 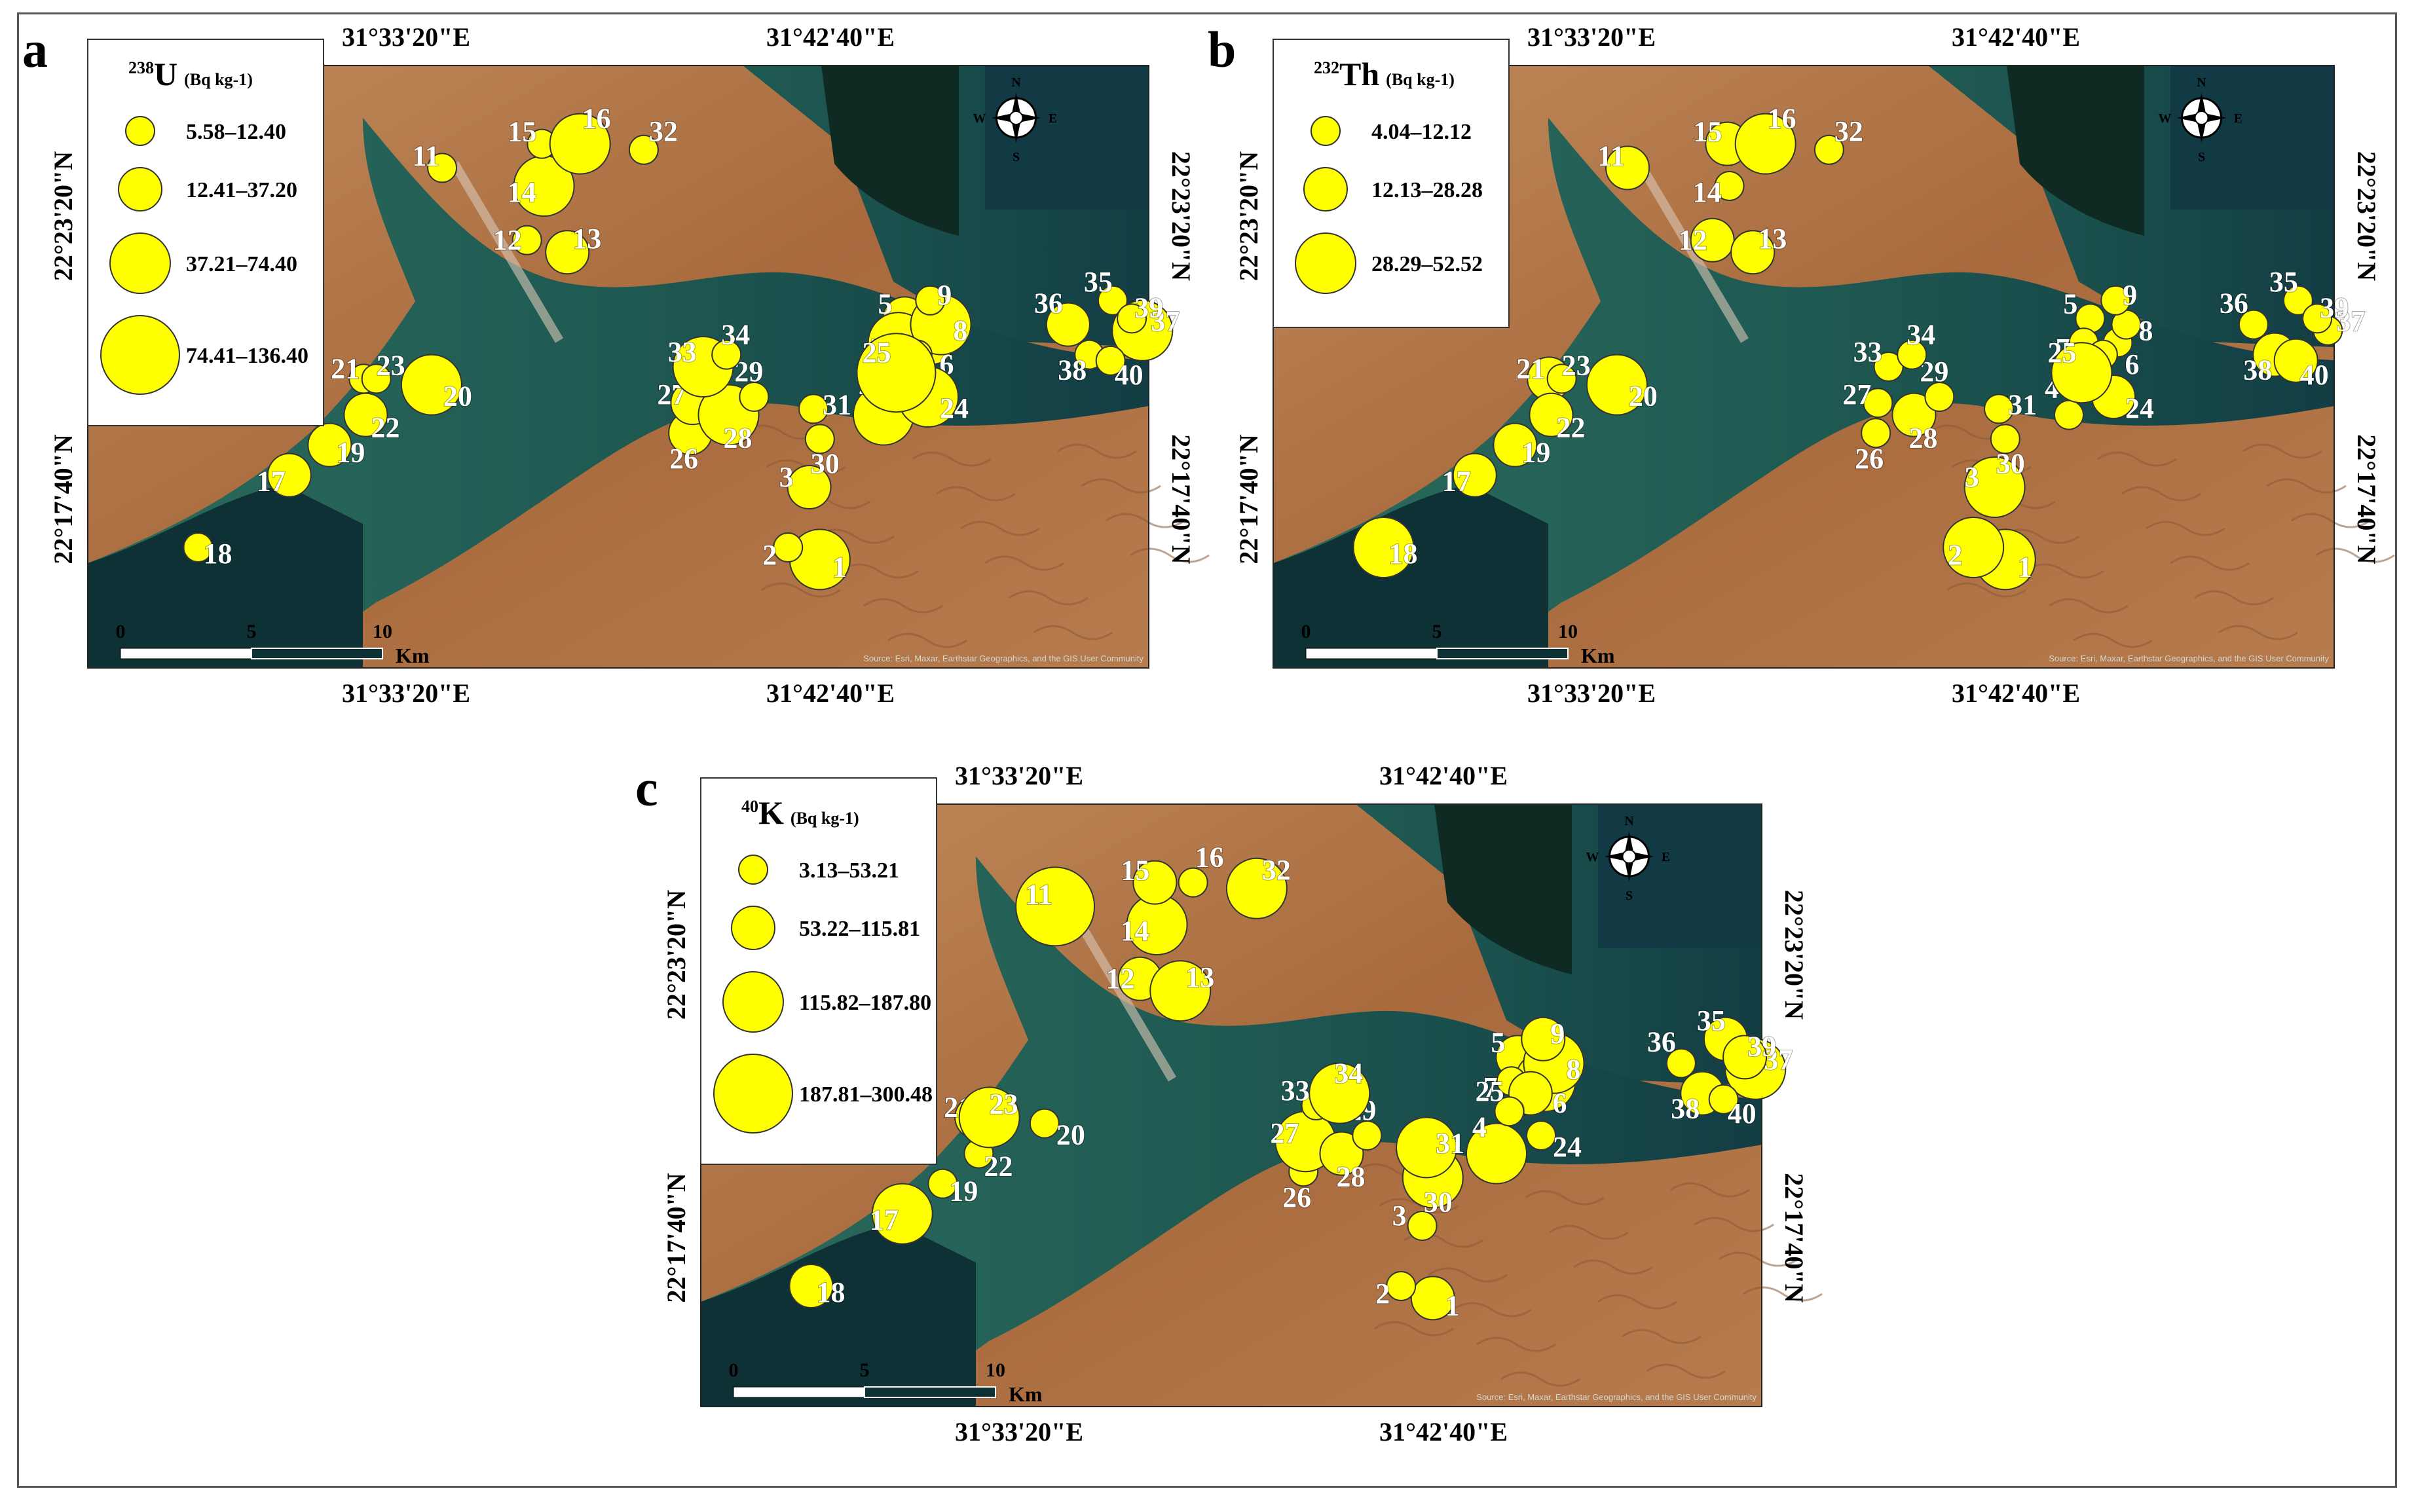 What do you see at coordinates (1248, 216) in the screenshot?
I see `lat-label-left-1: 22°23'20"N` at bounding box center [1248, 216].